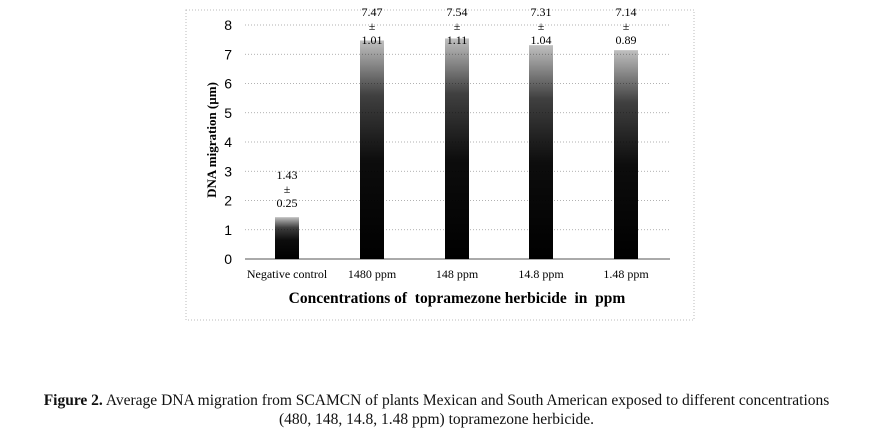  I want to click on value-label: 1.43, so click(287, 175).